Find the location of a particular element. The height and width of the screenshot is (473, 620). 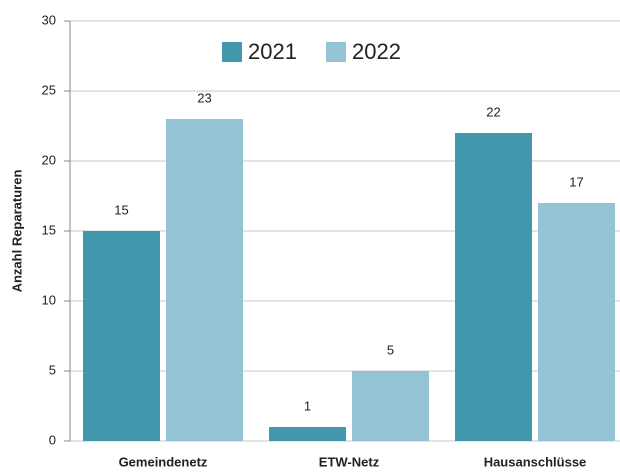

value-label: 17 is located at coordinates (576, 181).